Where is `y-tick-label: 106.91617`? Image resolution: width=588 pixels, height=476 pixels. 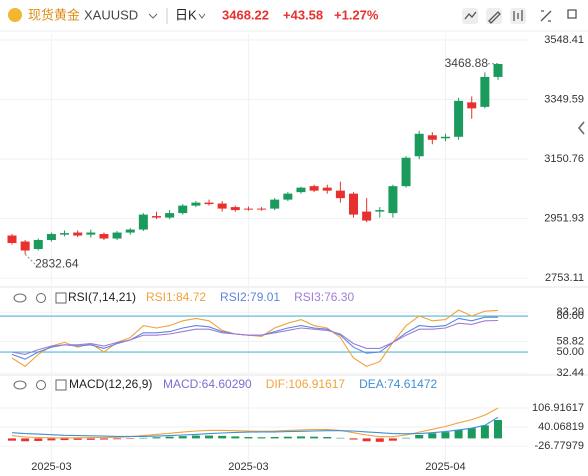 y-tick-label: 106.91617 is located at coordinates (558, 408).